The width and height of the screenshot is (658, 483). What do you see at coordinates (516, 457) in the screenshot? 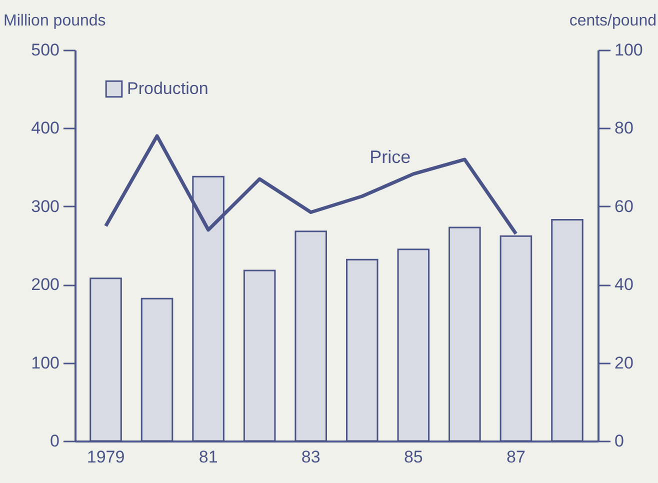
I see `x-tick-label: 87` at bounding box center [516, 457].